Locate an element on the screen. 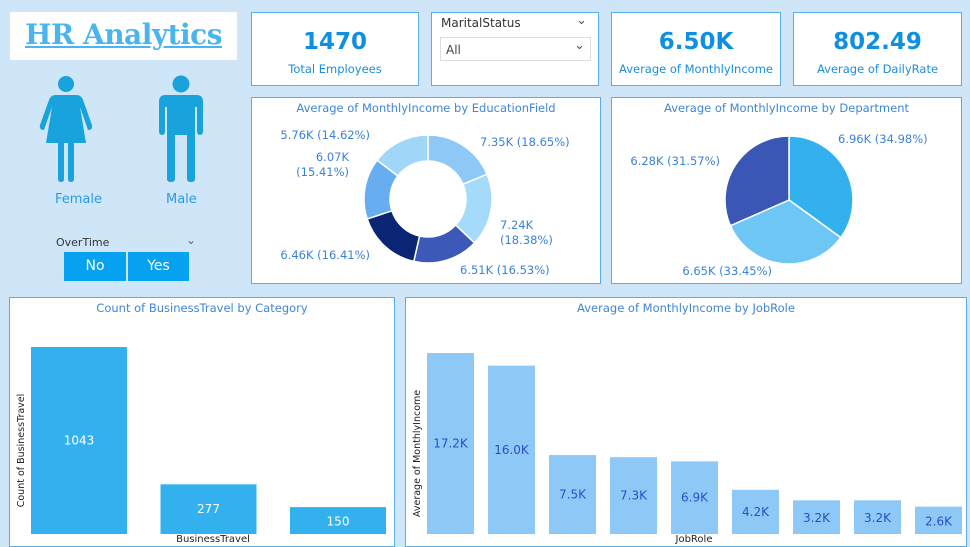 The width and height of the screenshot is (970, 547). data-label: 6.46K (16.41%) is located at coordinates (325, 255).